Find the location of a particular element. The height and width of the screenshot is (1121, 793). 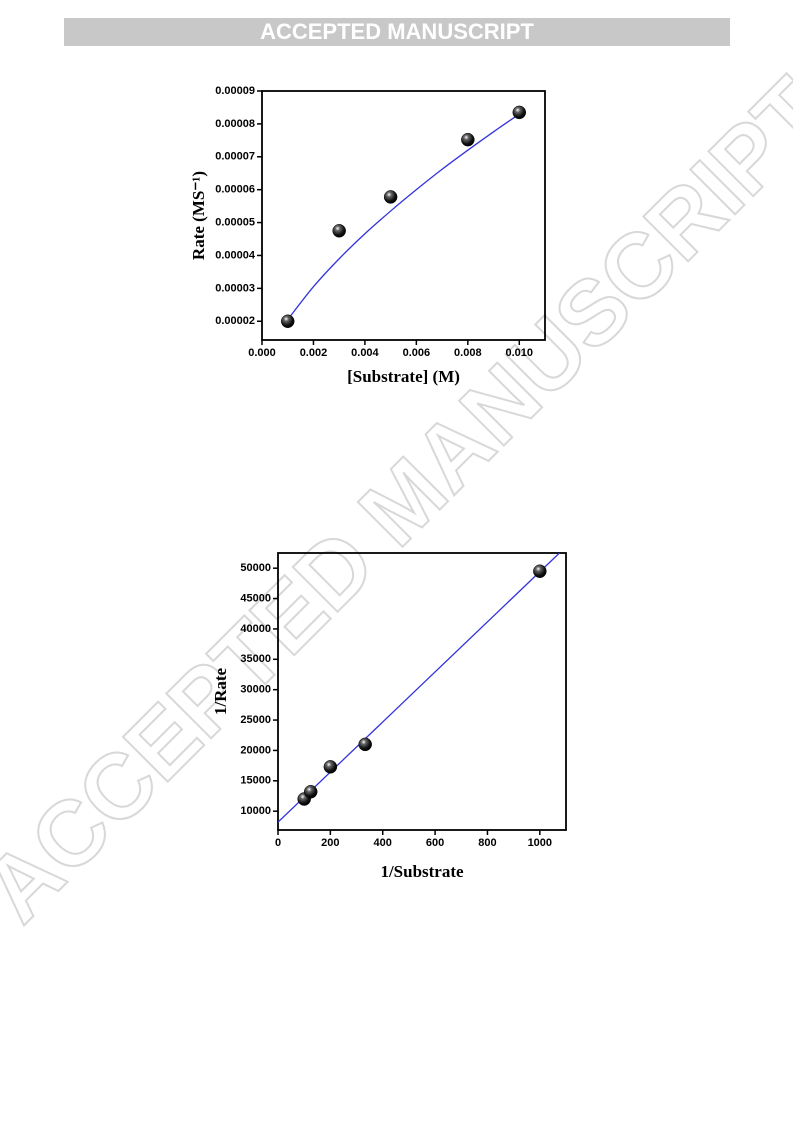

x-tick-label: 0.010 is located at coordinates (520, 353).